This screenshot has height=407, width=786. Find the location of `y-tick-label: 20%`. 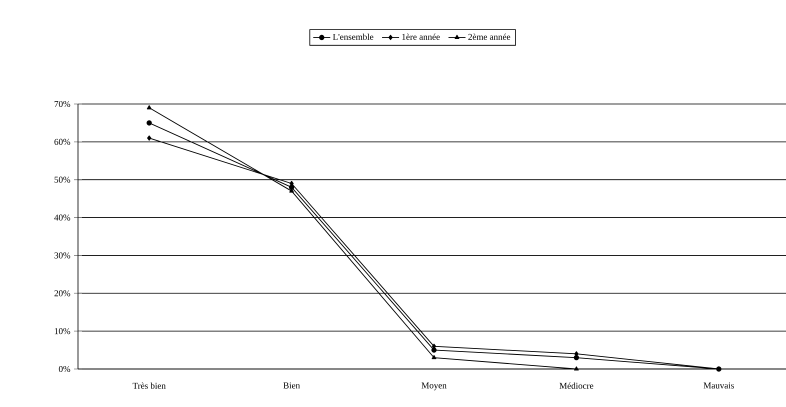

y-tick-label: 20% is located at coordinates (62, 293).